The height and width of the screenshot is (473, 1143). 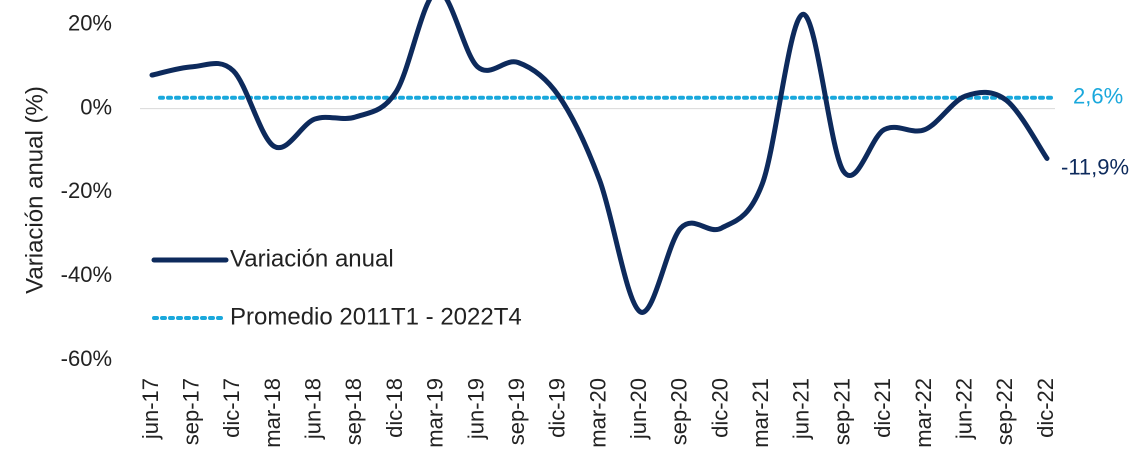 What do you see at coordinates (313, 409) in the screenshot?
I see `x-tick-label: jun-18` at bounding box center [313, 409].